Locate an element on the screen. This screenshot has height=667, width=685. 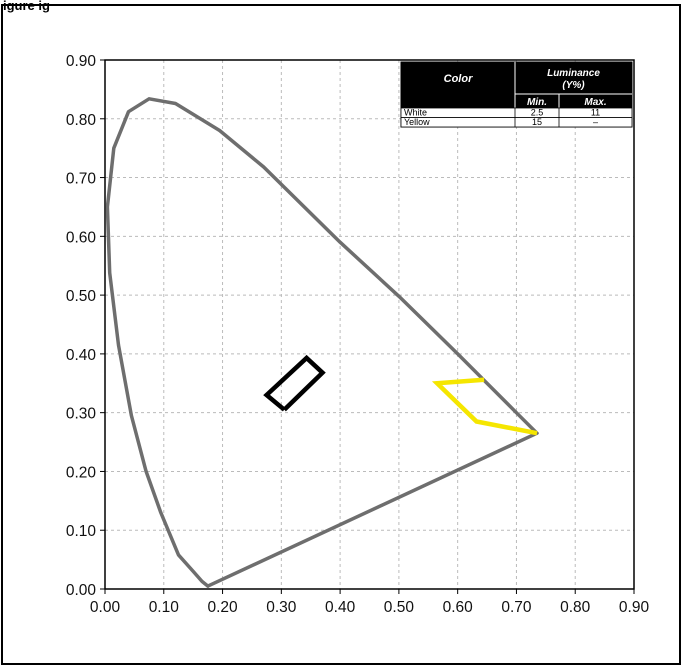
table-header-luminance-unit: (Y%) is located at coordinates (573, 85).